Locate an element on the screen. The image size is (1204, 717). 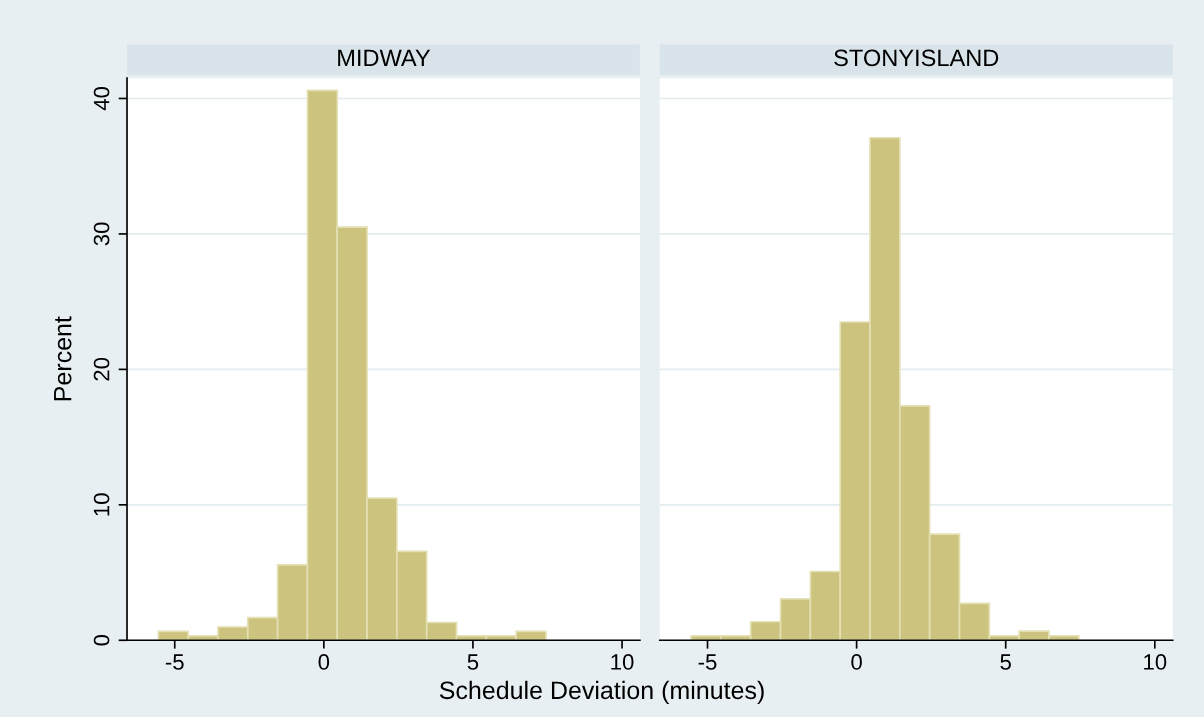
y-tick-label: 20 is located at coordinates (101, 369).